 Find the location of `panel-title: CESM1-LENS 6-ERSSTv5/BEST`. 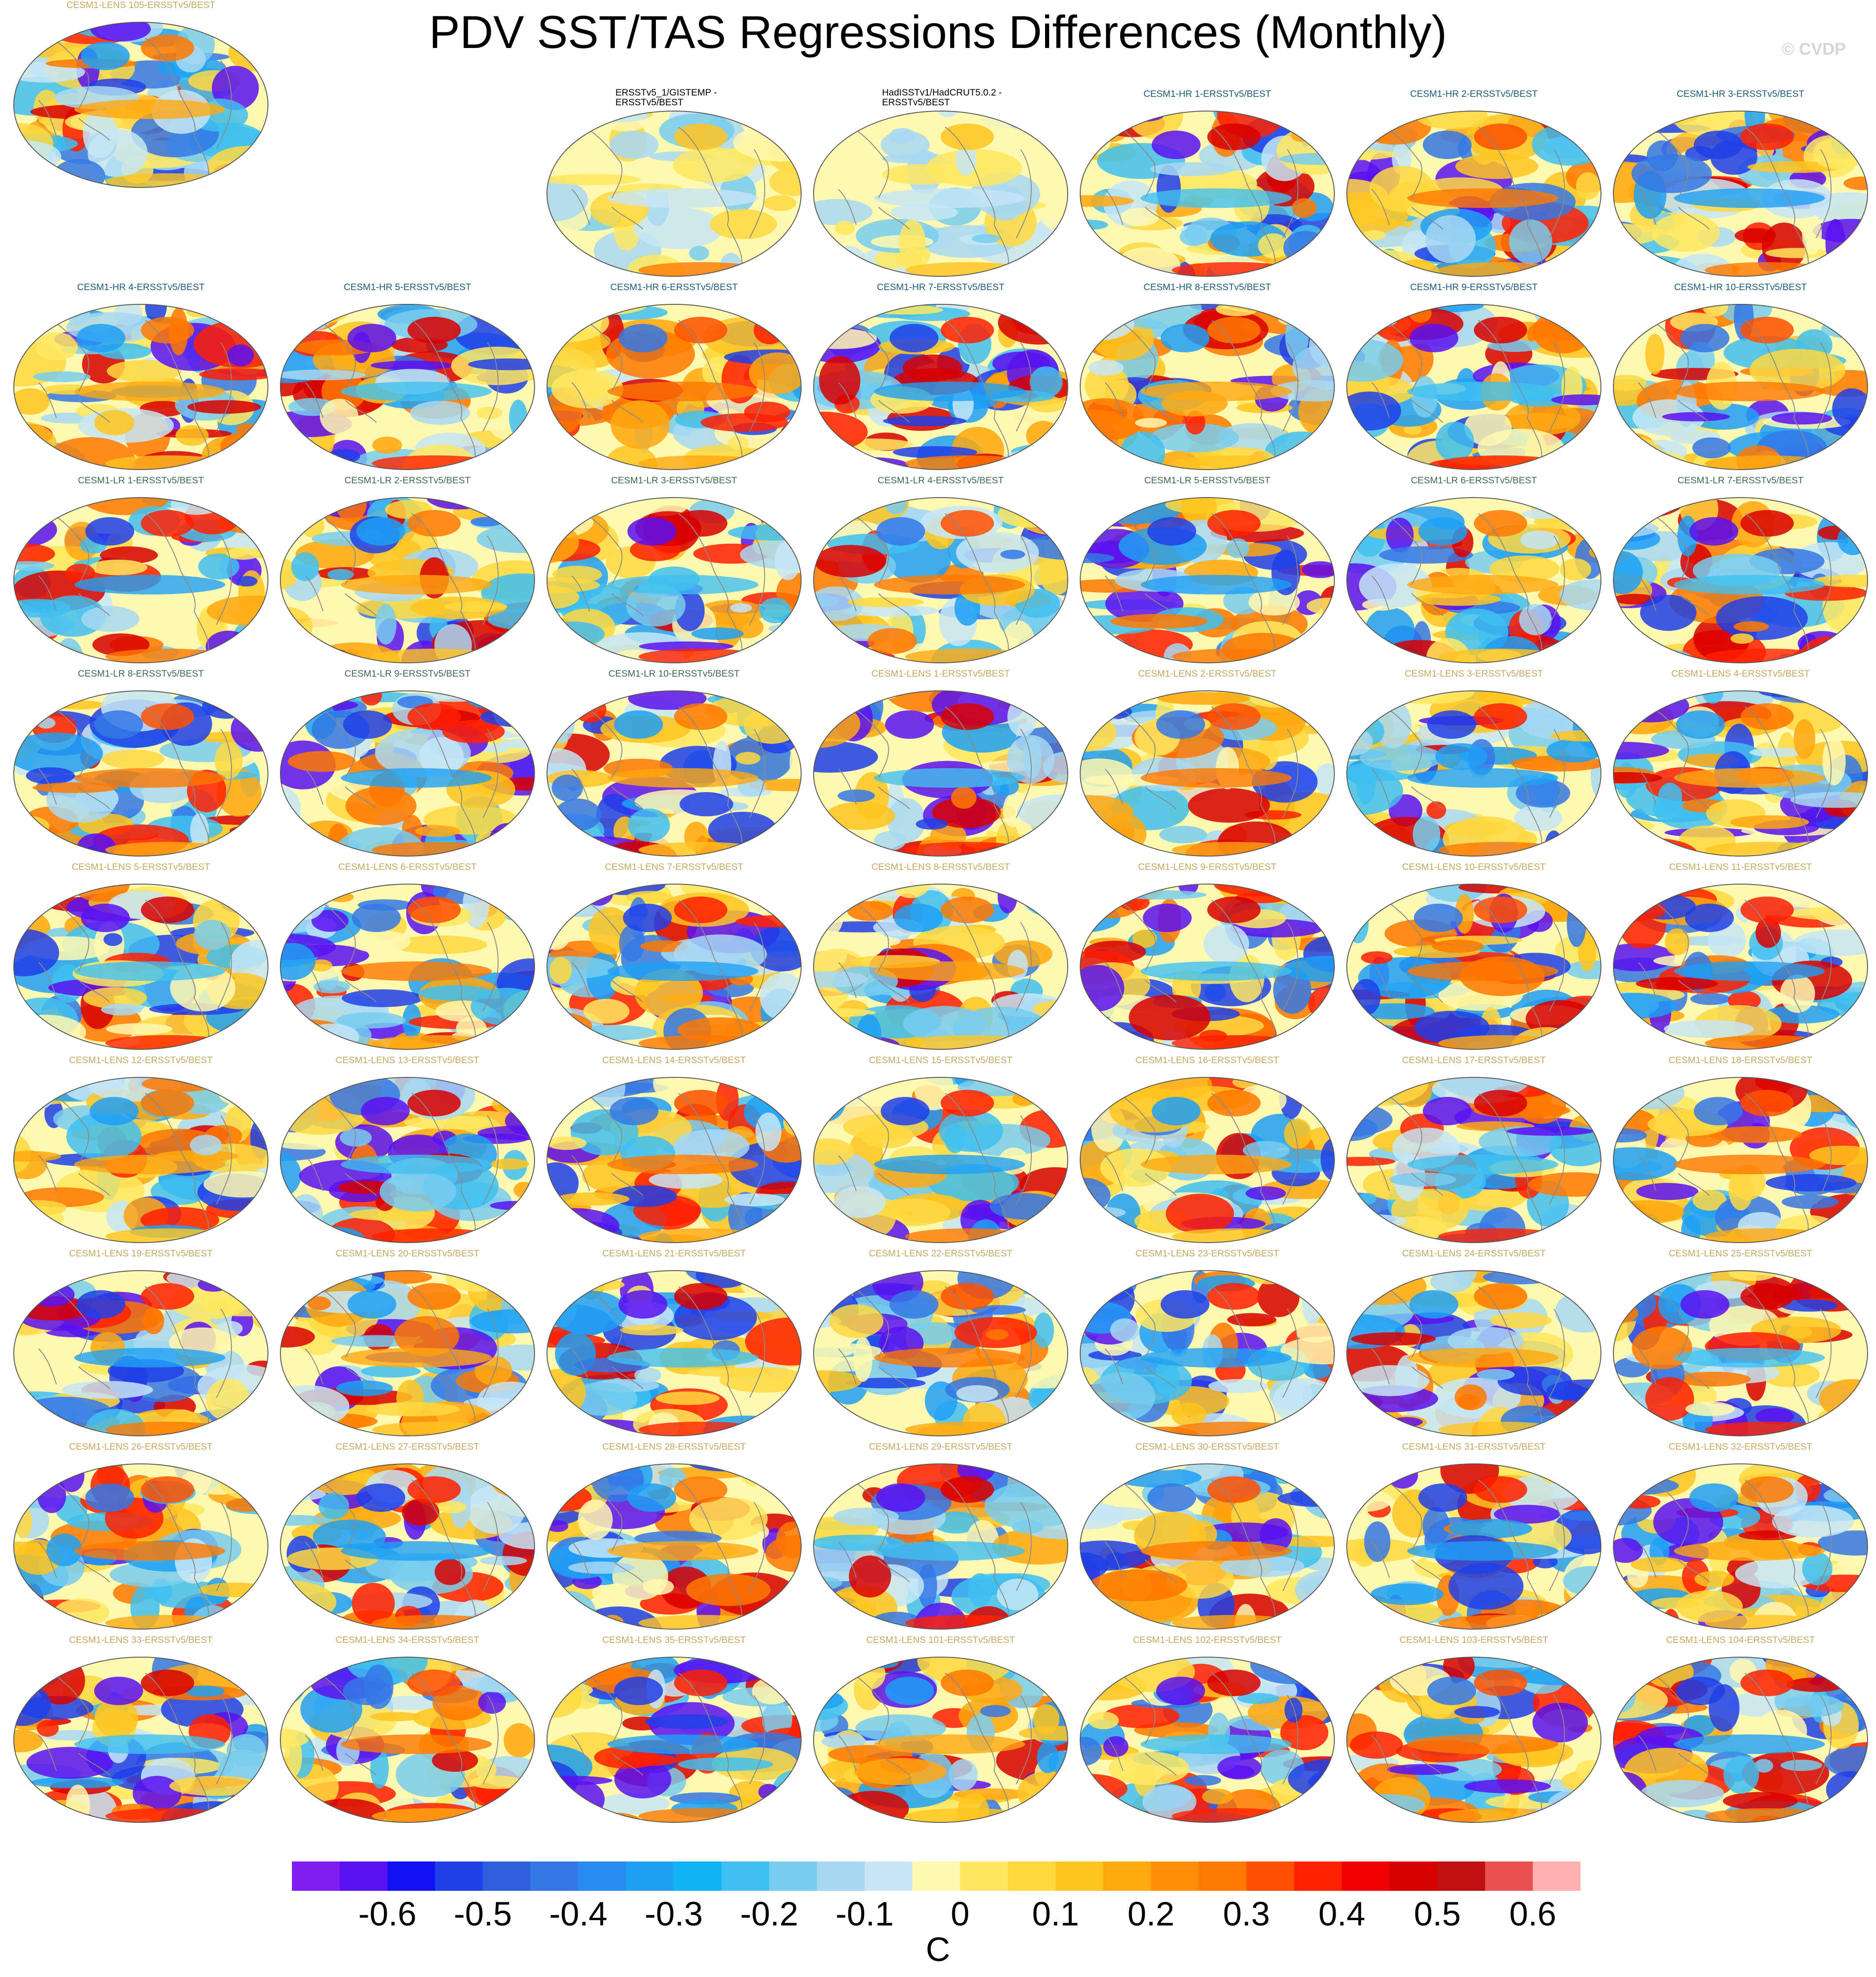

panel-title: CESM1-LENS 6-ERSSTv5/BEST is located at coordinates (407, 867).